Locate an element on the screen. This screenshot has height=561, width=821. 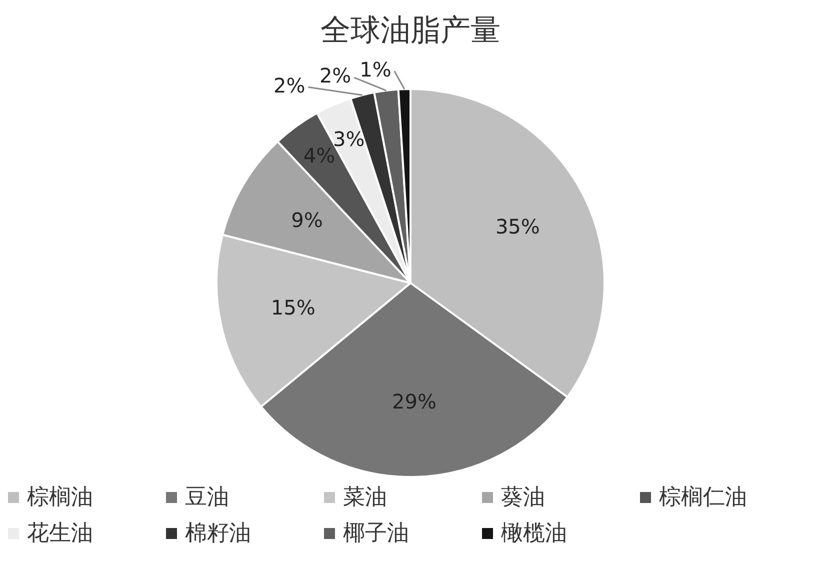
legend-label: 棕榈油 is located at coordinates (60, 498).